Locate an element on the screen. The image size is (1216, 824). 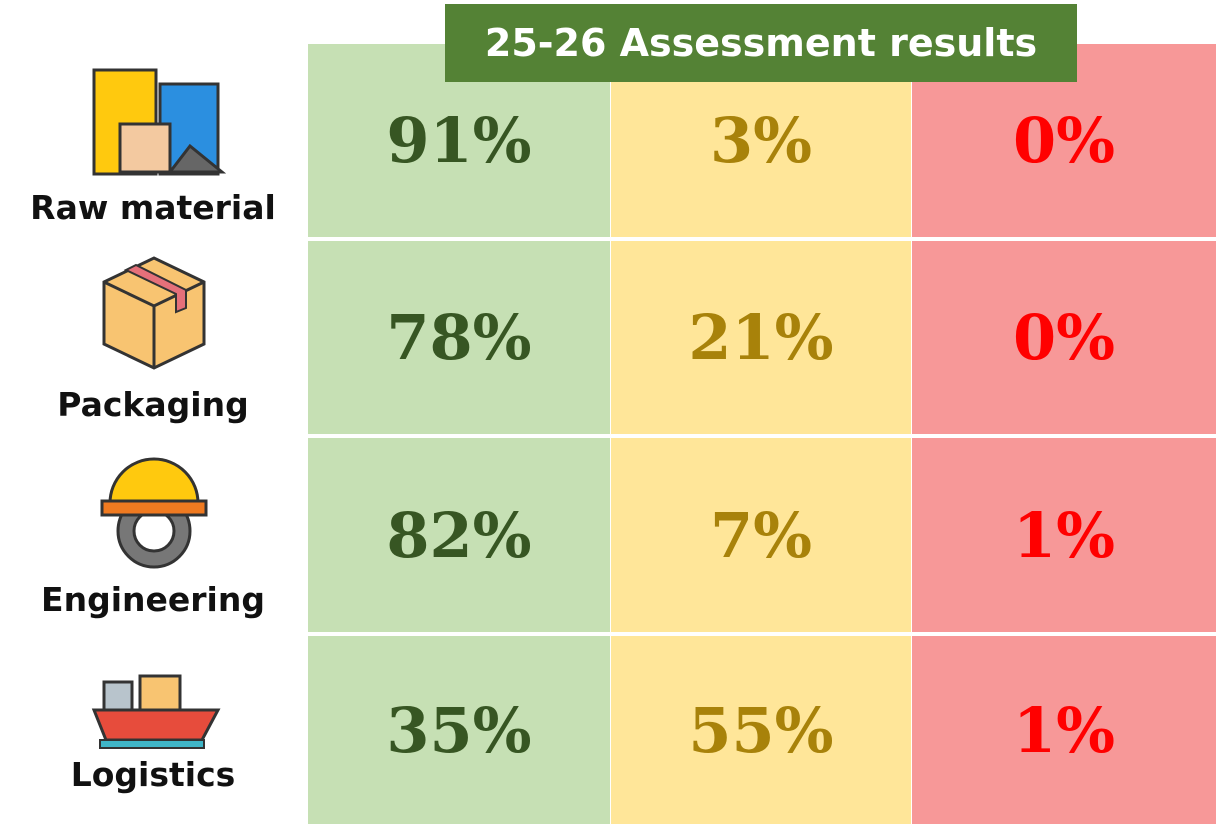
raw-material-icon is located at coordinates (159, 122).